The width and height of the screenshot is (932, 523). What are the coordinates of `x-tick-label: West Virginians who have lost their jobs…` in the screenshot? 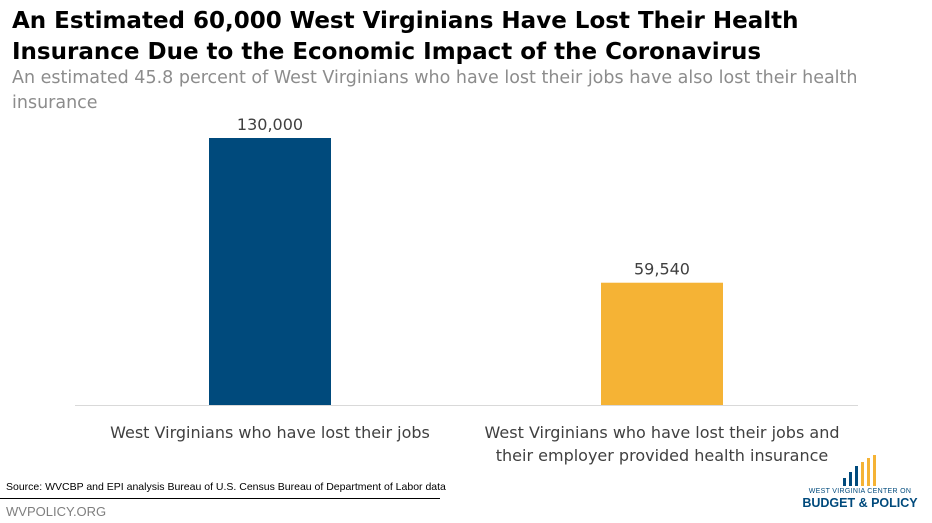 It's located at (662, 444).